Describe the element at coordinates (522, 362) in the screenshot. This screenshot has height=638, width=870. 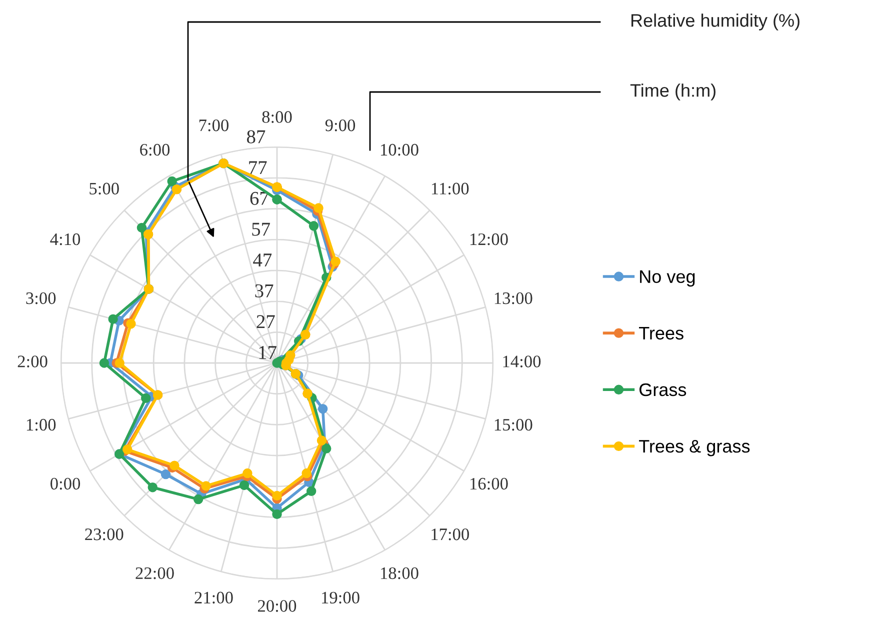
I see `spoke-label: 14:00` at that location.